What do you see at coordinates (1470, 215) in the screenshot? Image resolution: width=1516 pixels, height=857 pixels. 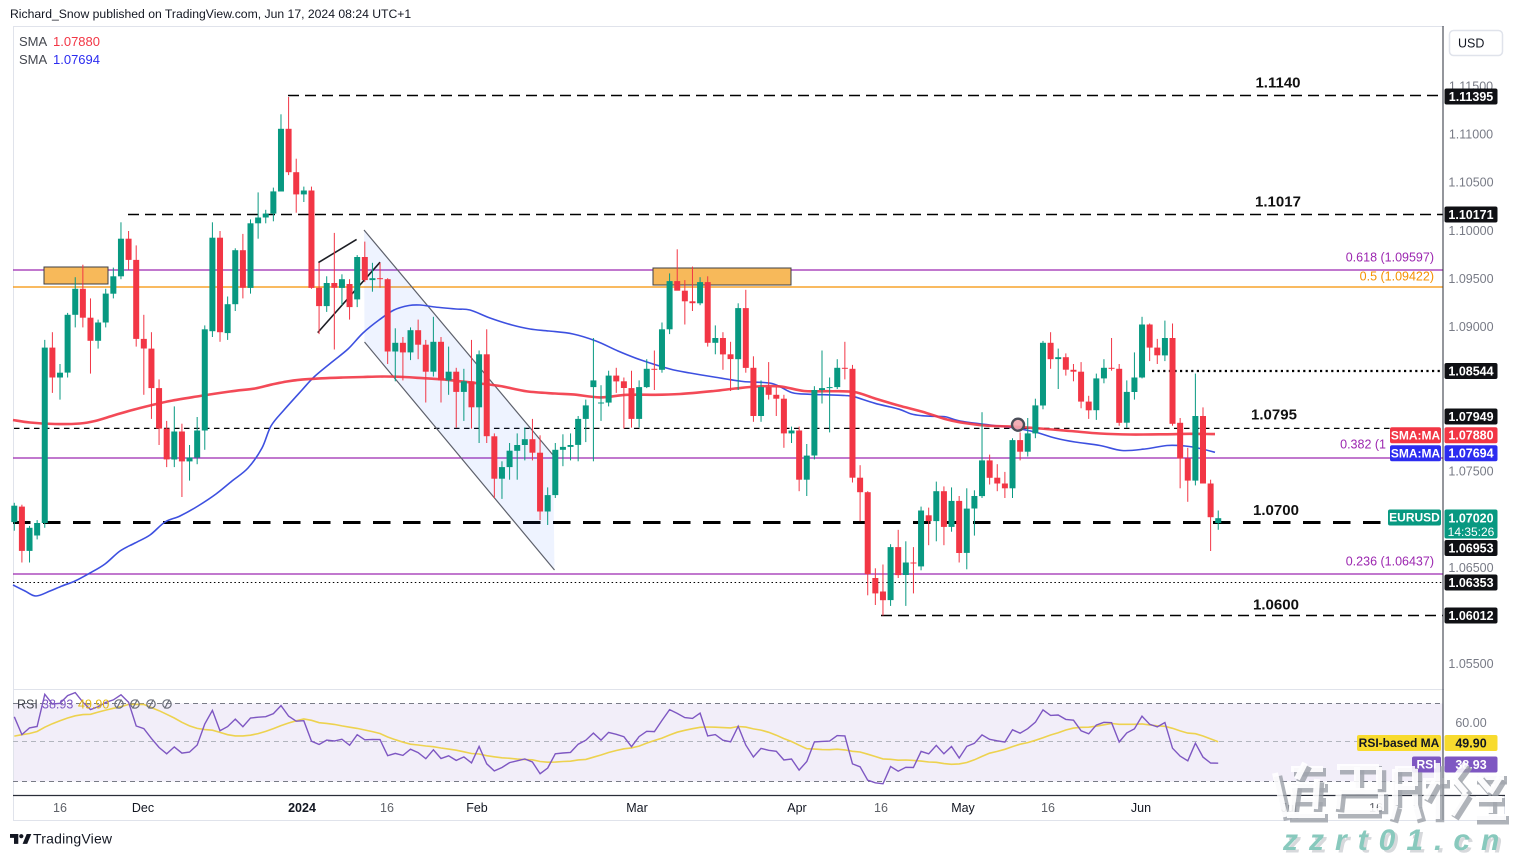 I see `svg-text: 1.10171` at bounding box center [1470, 215].